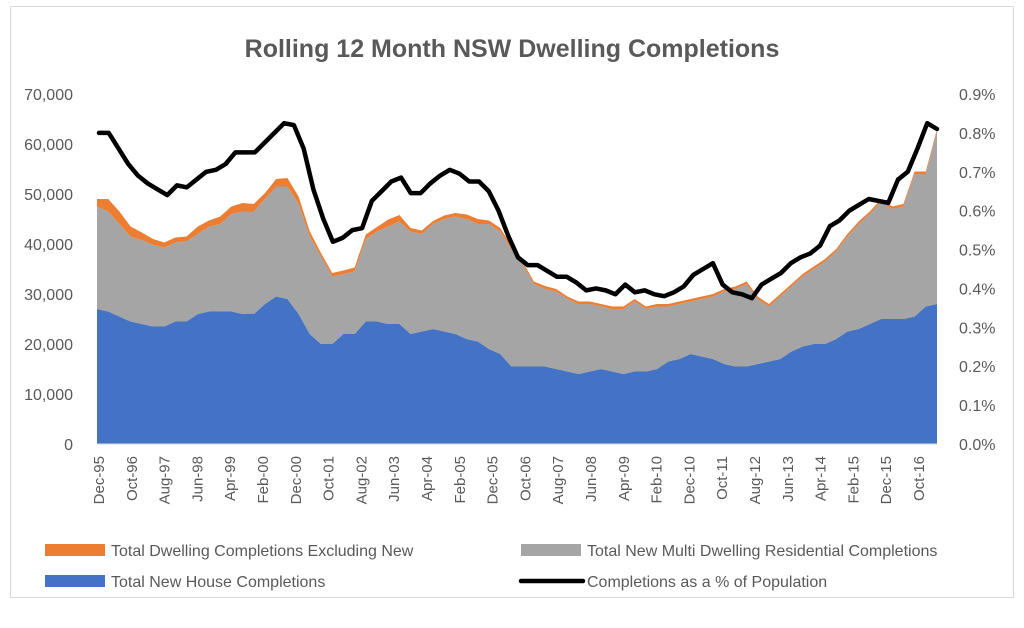 Image resolution: width=1024 pixels, height=628 pixels. Describe the element at coordinates (558, 480) in the screenshot. I see `x-axis-tick-label: Aug-07` at that location.